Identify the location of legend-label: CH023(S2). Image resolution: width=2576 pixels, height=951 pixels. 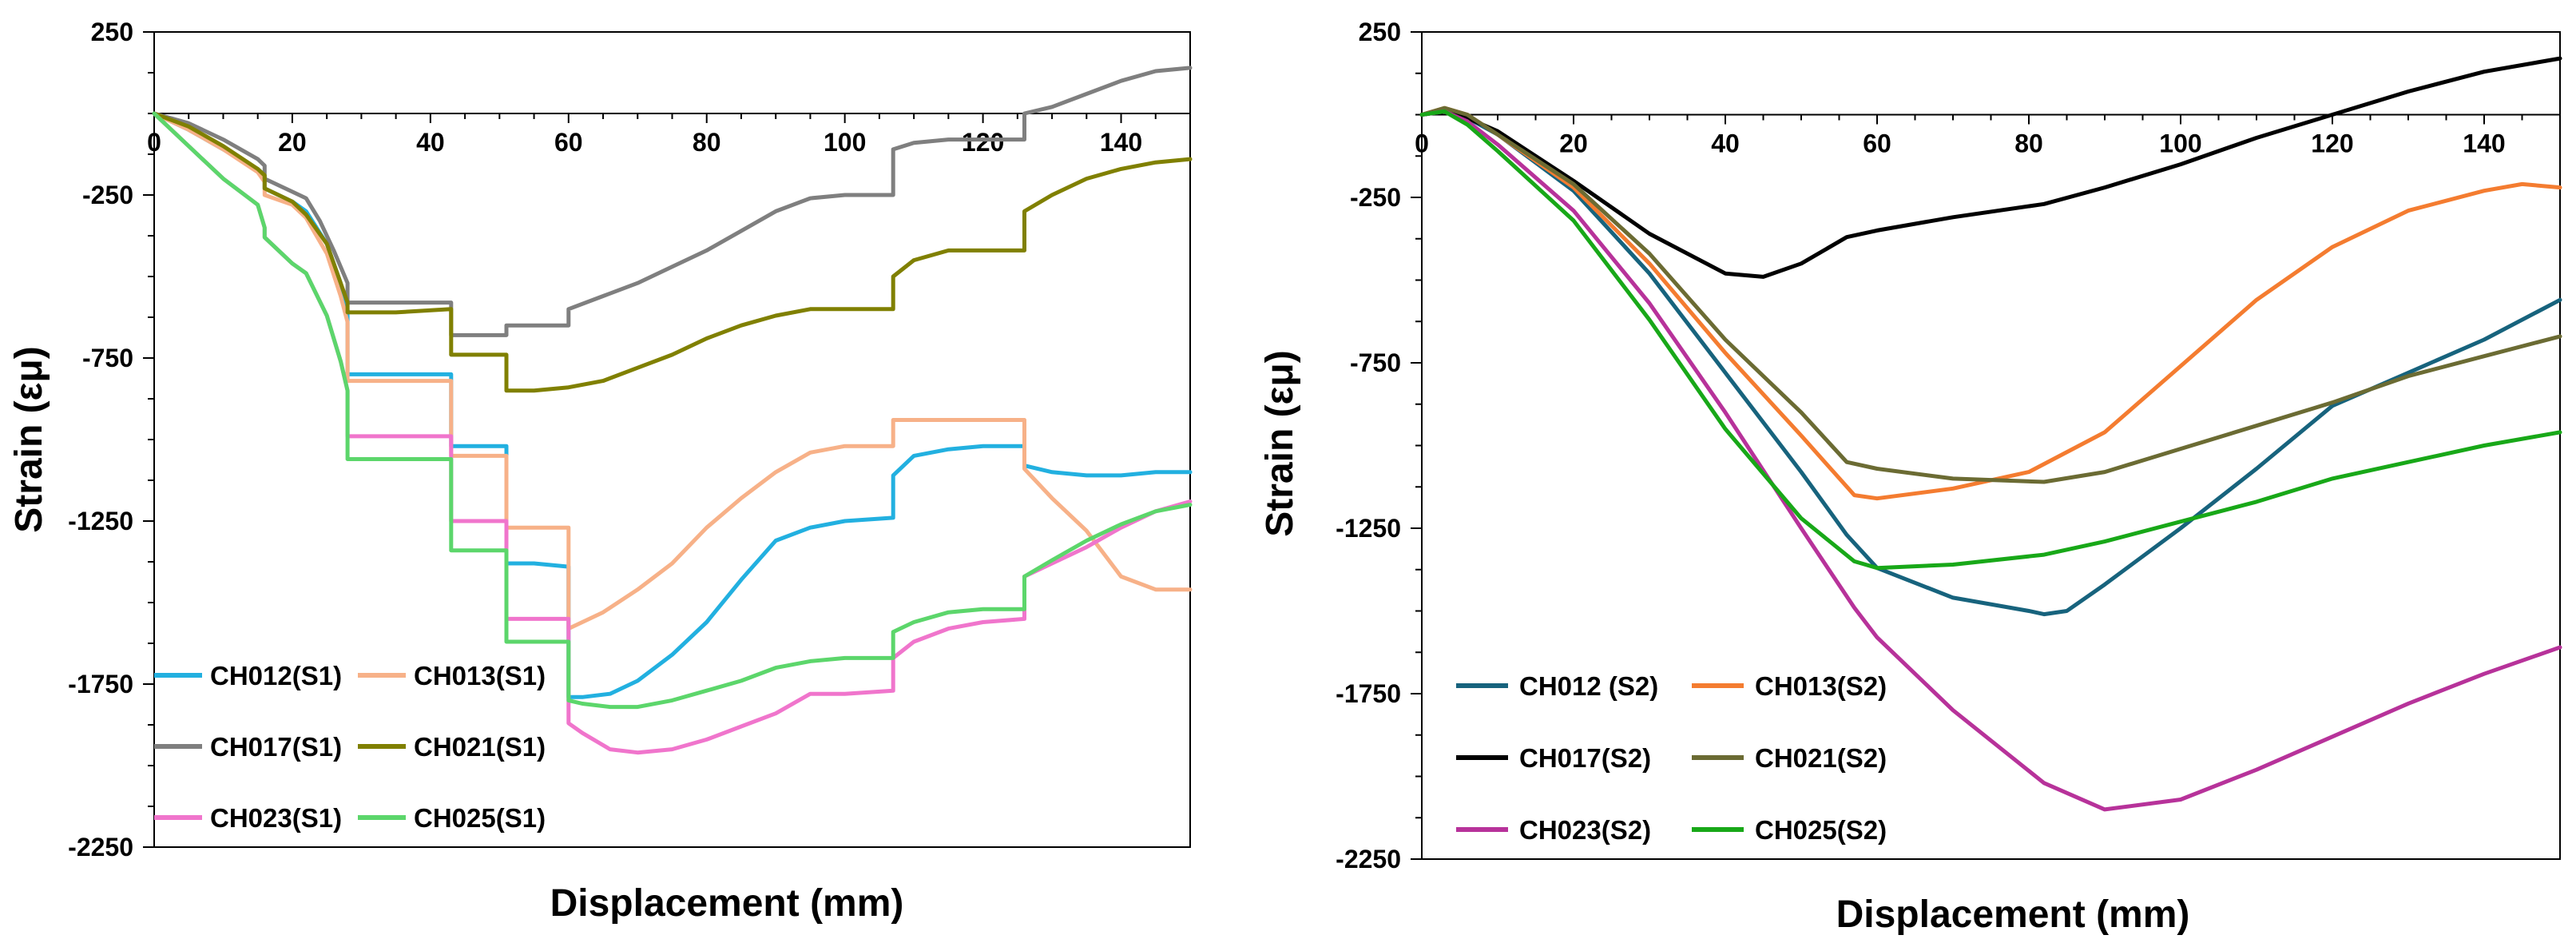
(1585, 830).